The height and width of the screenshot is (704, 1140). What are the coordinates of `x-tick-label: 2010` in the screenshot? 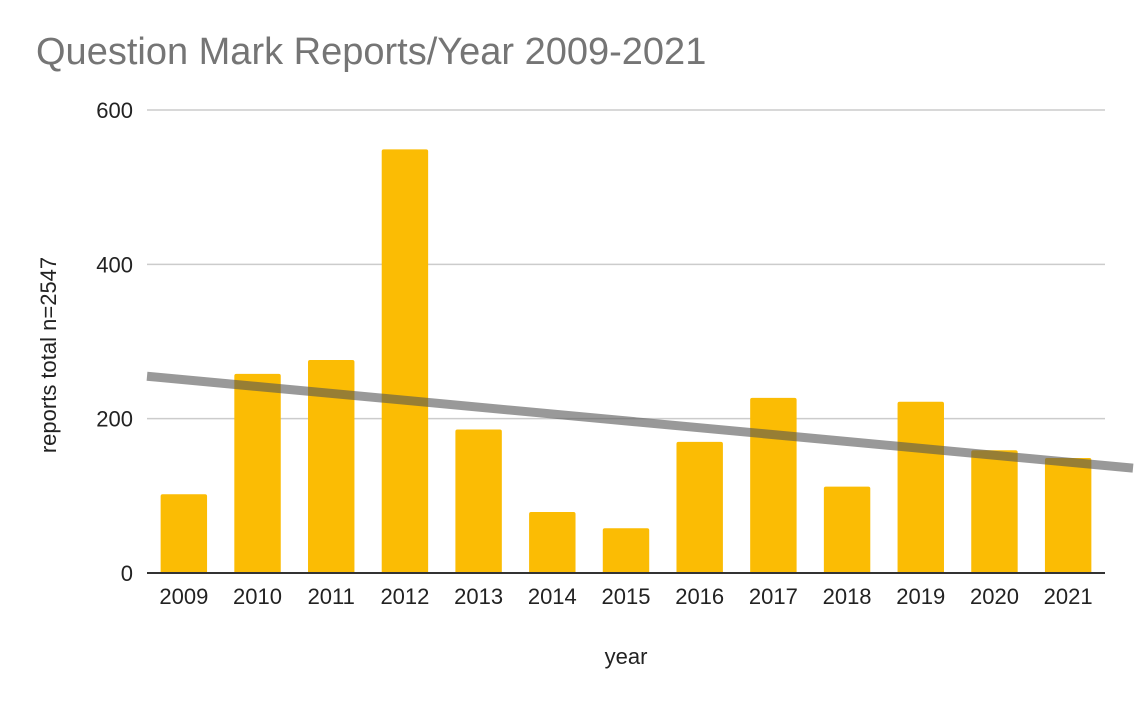 It's located at (257, 596).